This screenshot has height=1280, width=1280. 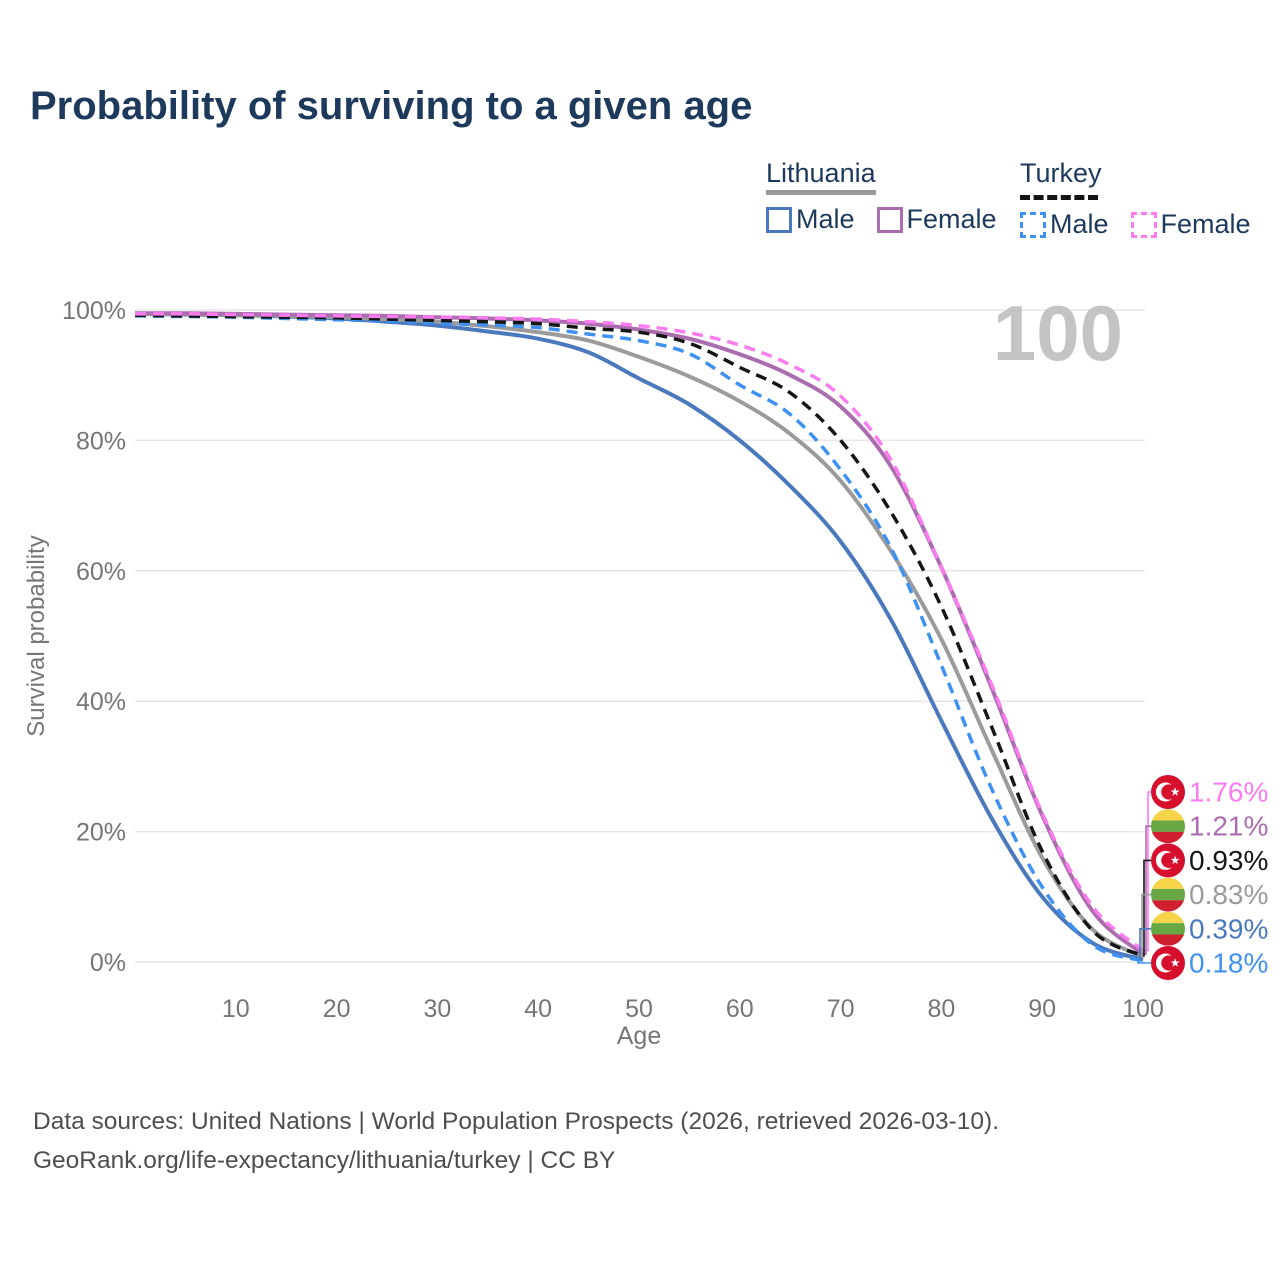 What do you see at coordinates (108, 963) in the screenshot?
I see `y-tick-label-0%: 0%` at bounding box center [108, 963].